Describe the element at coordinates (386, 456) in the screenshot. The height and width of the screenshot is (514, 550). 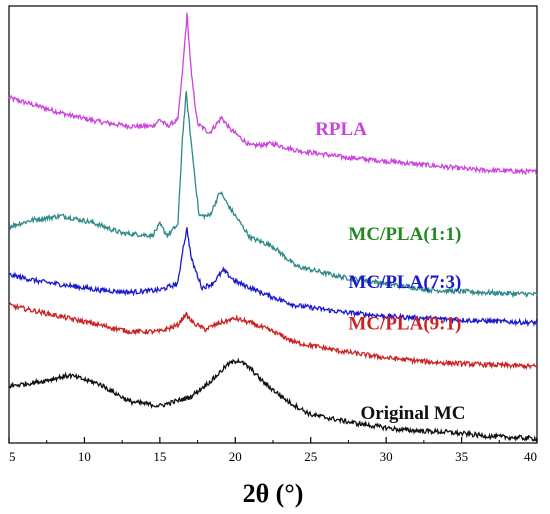
I see `x-tick-label-30: 30` at that location.